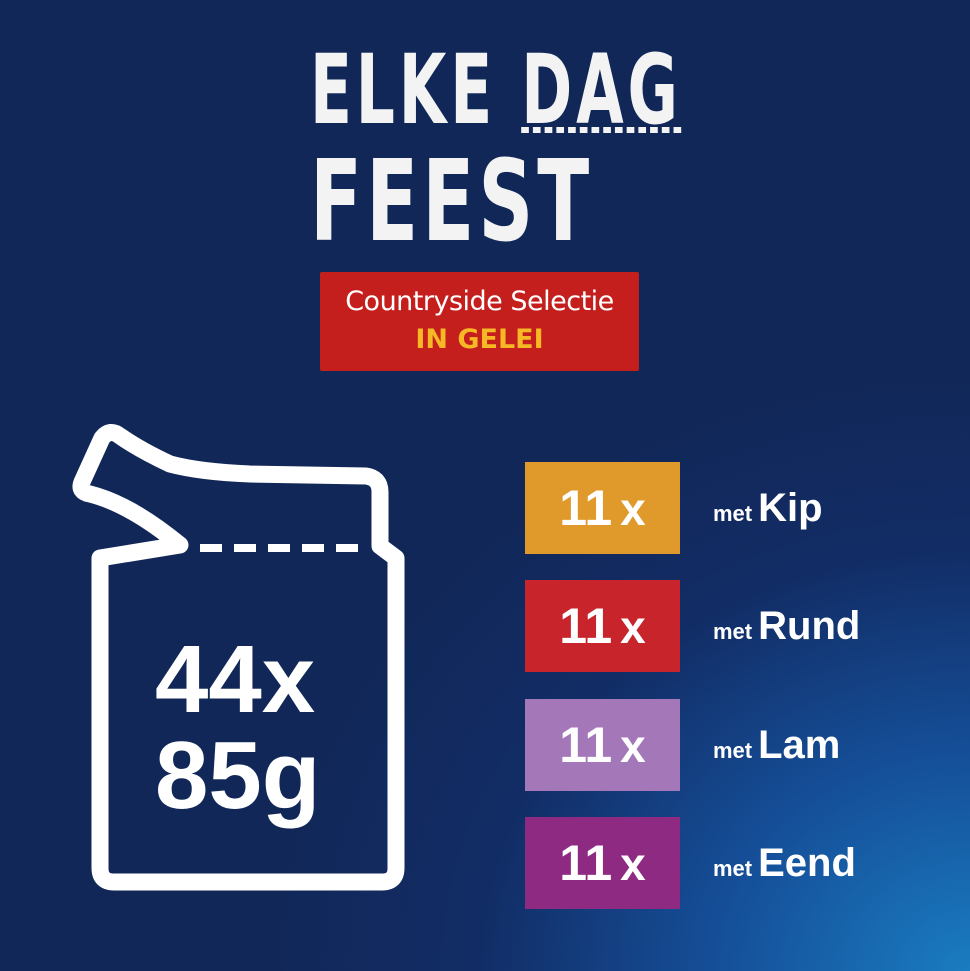  I want to click on variety-name: Eend, so click(807, 863).